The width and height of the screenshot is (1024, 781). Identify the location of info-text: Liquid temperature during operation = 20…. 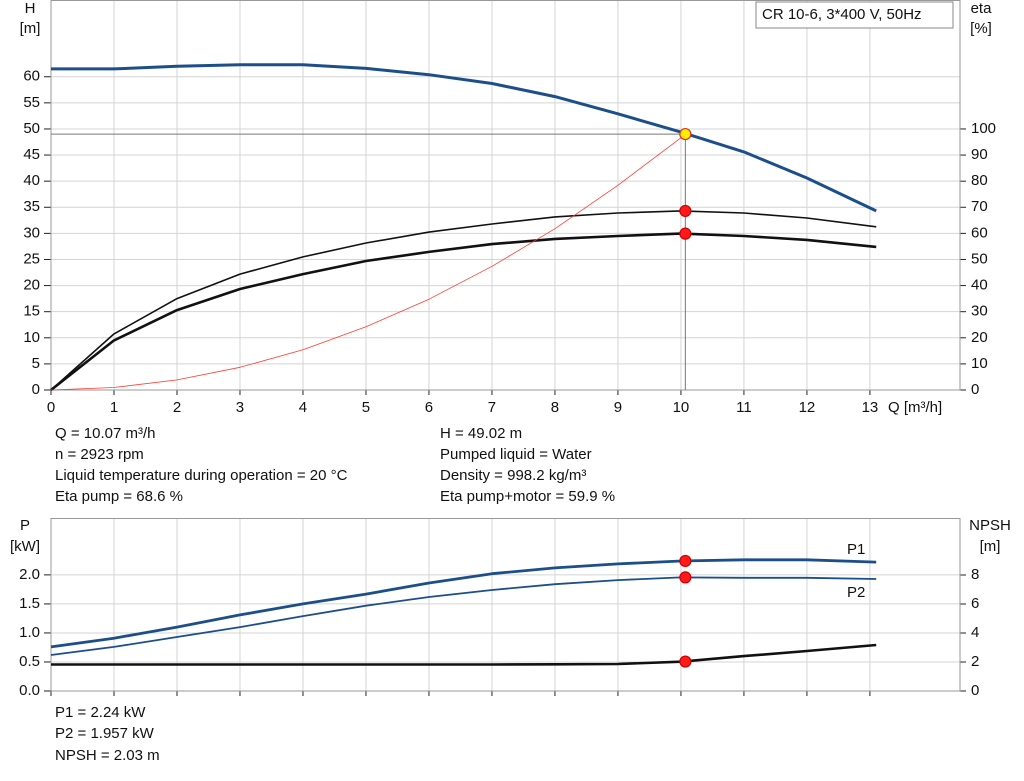
(201, 475).